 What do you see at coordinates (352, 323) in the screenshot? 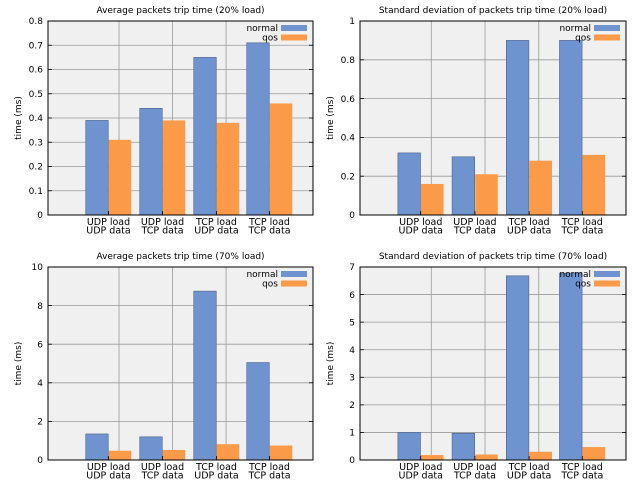
I see `y-tick-label: 5` at bounding box center [352, 323].